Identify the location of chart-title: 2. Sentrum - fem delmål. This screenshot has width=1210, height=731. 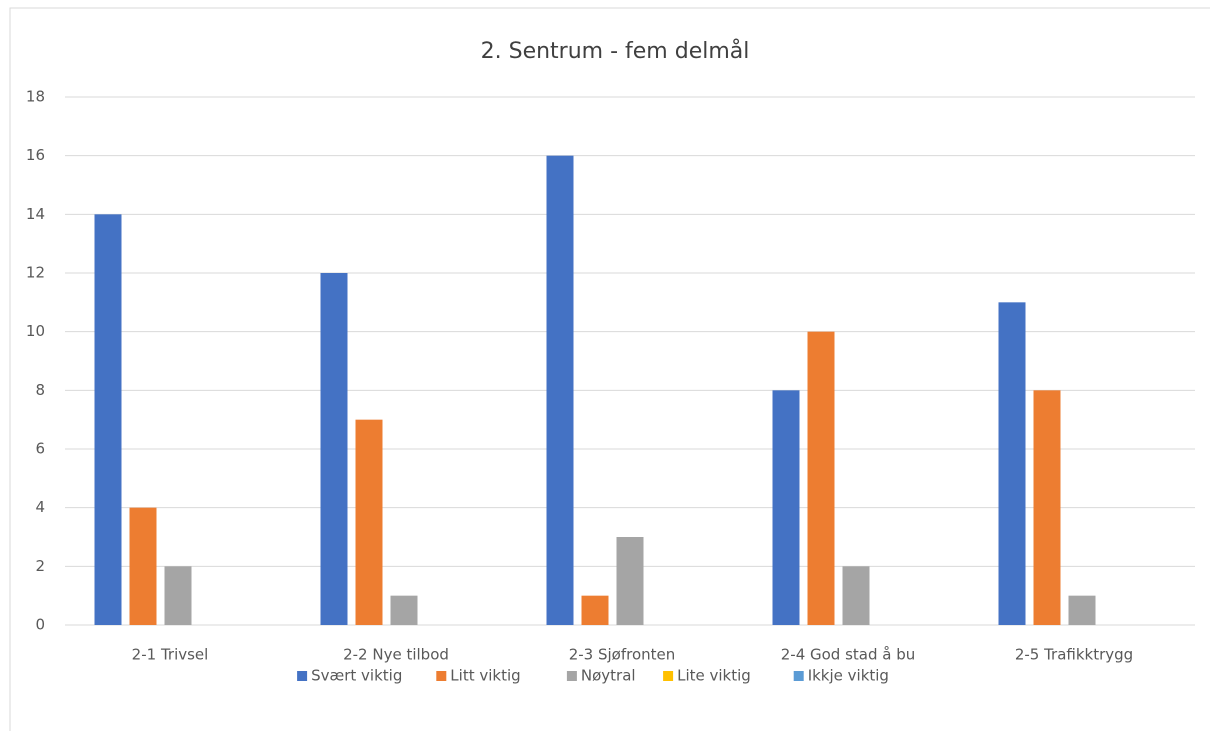
(615, 51).